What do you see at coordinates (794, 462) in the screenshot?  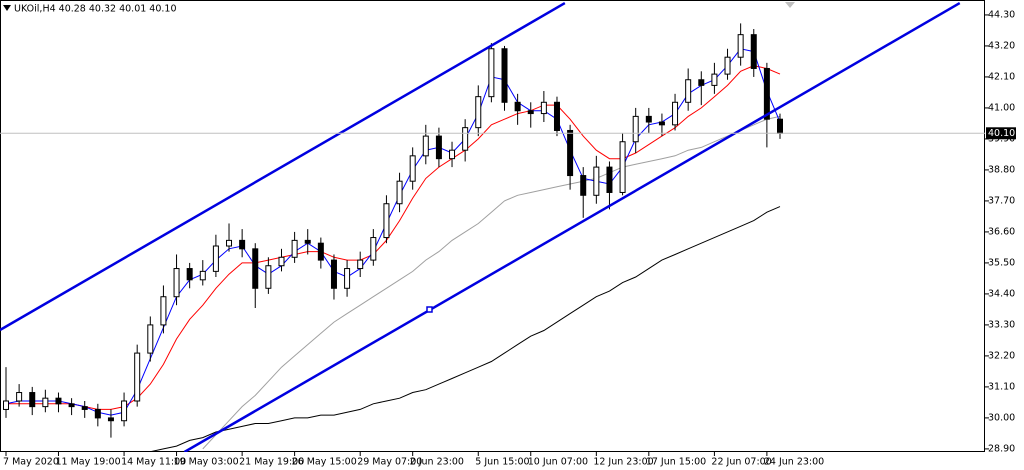 I see `x-tick-label: 24 Jun 23:00` at bounding box center [794, 462].